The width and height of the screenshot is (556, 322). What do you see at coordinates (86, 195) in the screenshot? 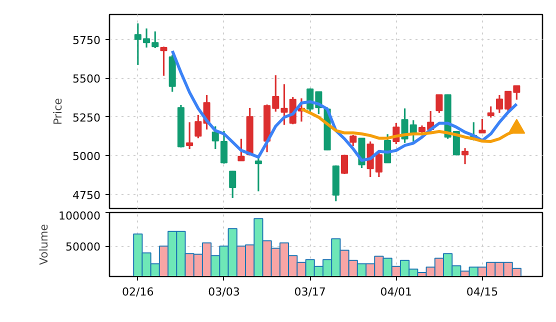
I see `y-tick-label: 4750` at bounding box center [86, 195].